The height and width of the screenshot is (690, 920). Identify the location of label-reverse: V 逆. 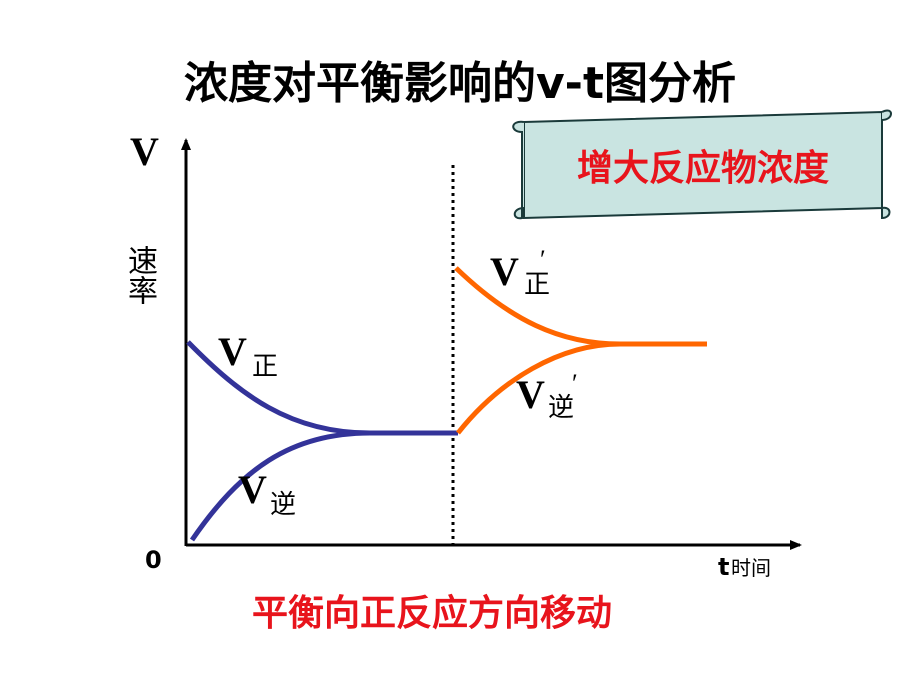
(267, 493).